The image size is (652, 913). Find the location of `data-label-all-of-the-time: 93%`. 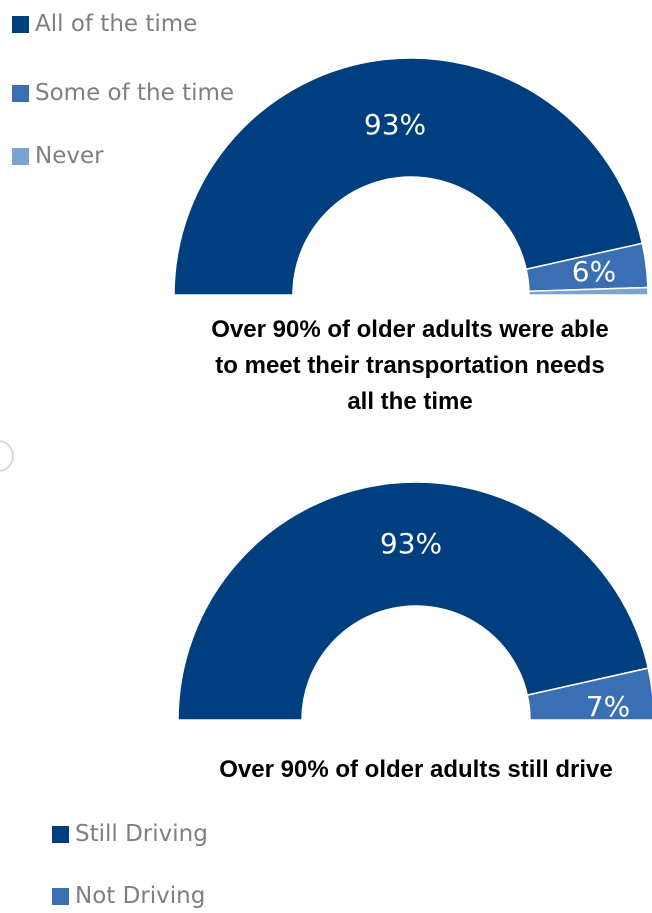

data-label-all-of-the-time: 93% is located at coordinates (395, 124).